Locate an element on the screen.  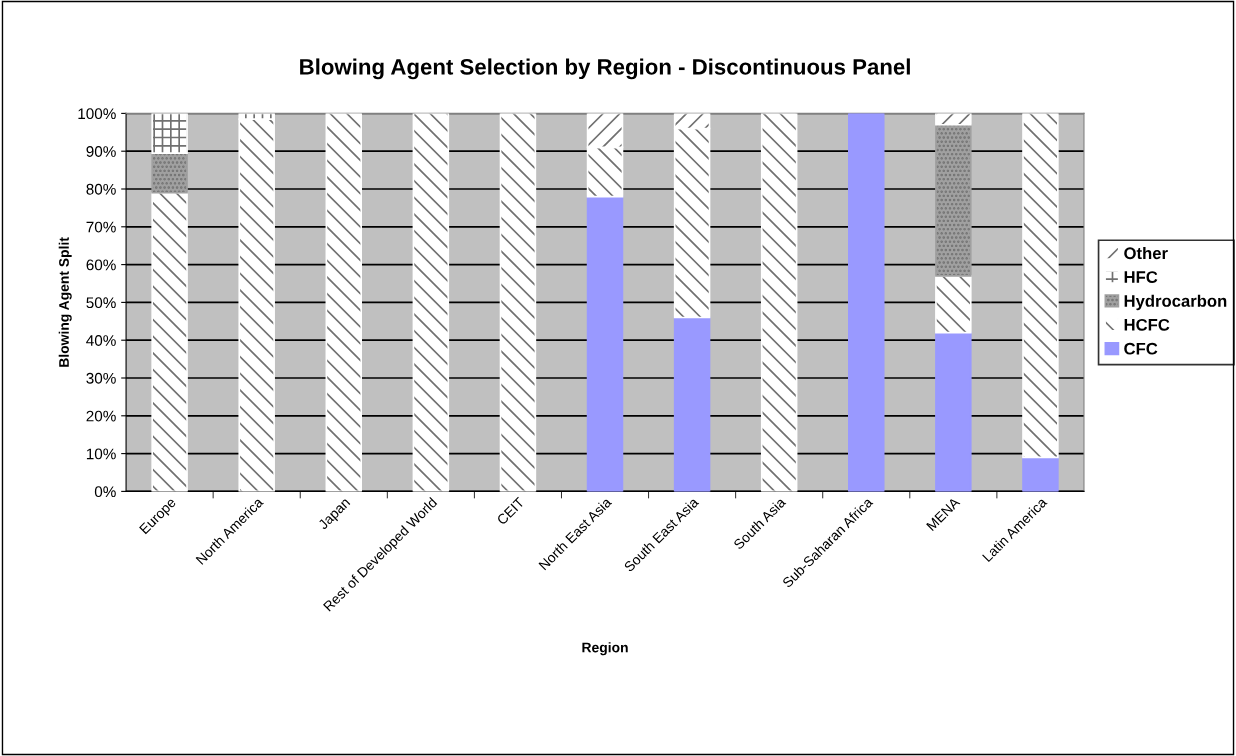
y-tick-label: 60% is located at coordinates (101, 265).